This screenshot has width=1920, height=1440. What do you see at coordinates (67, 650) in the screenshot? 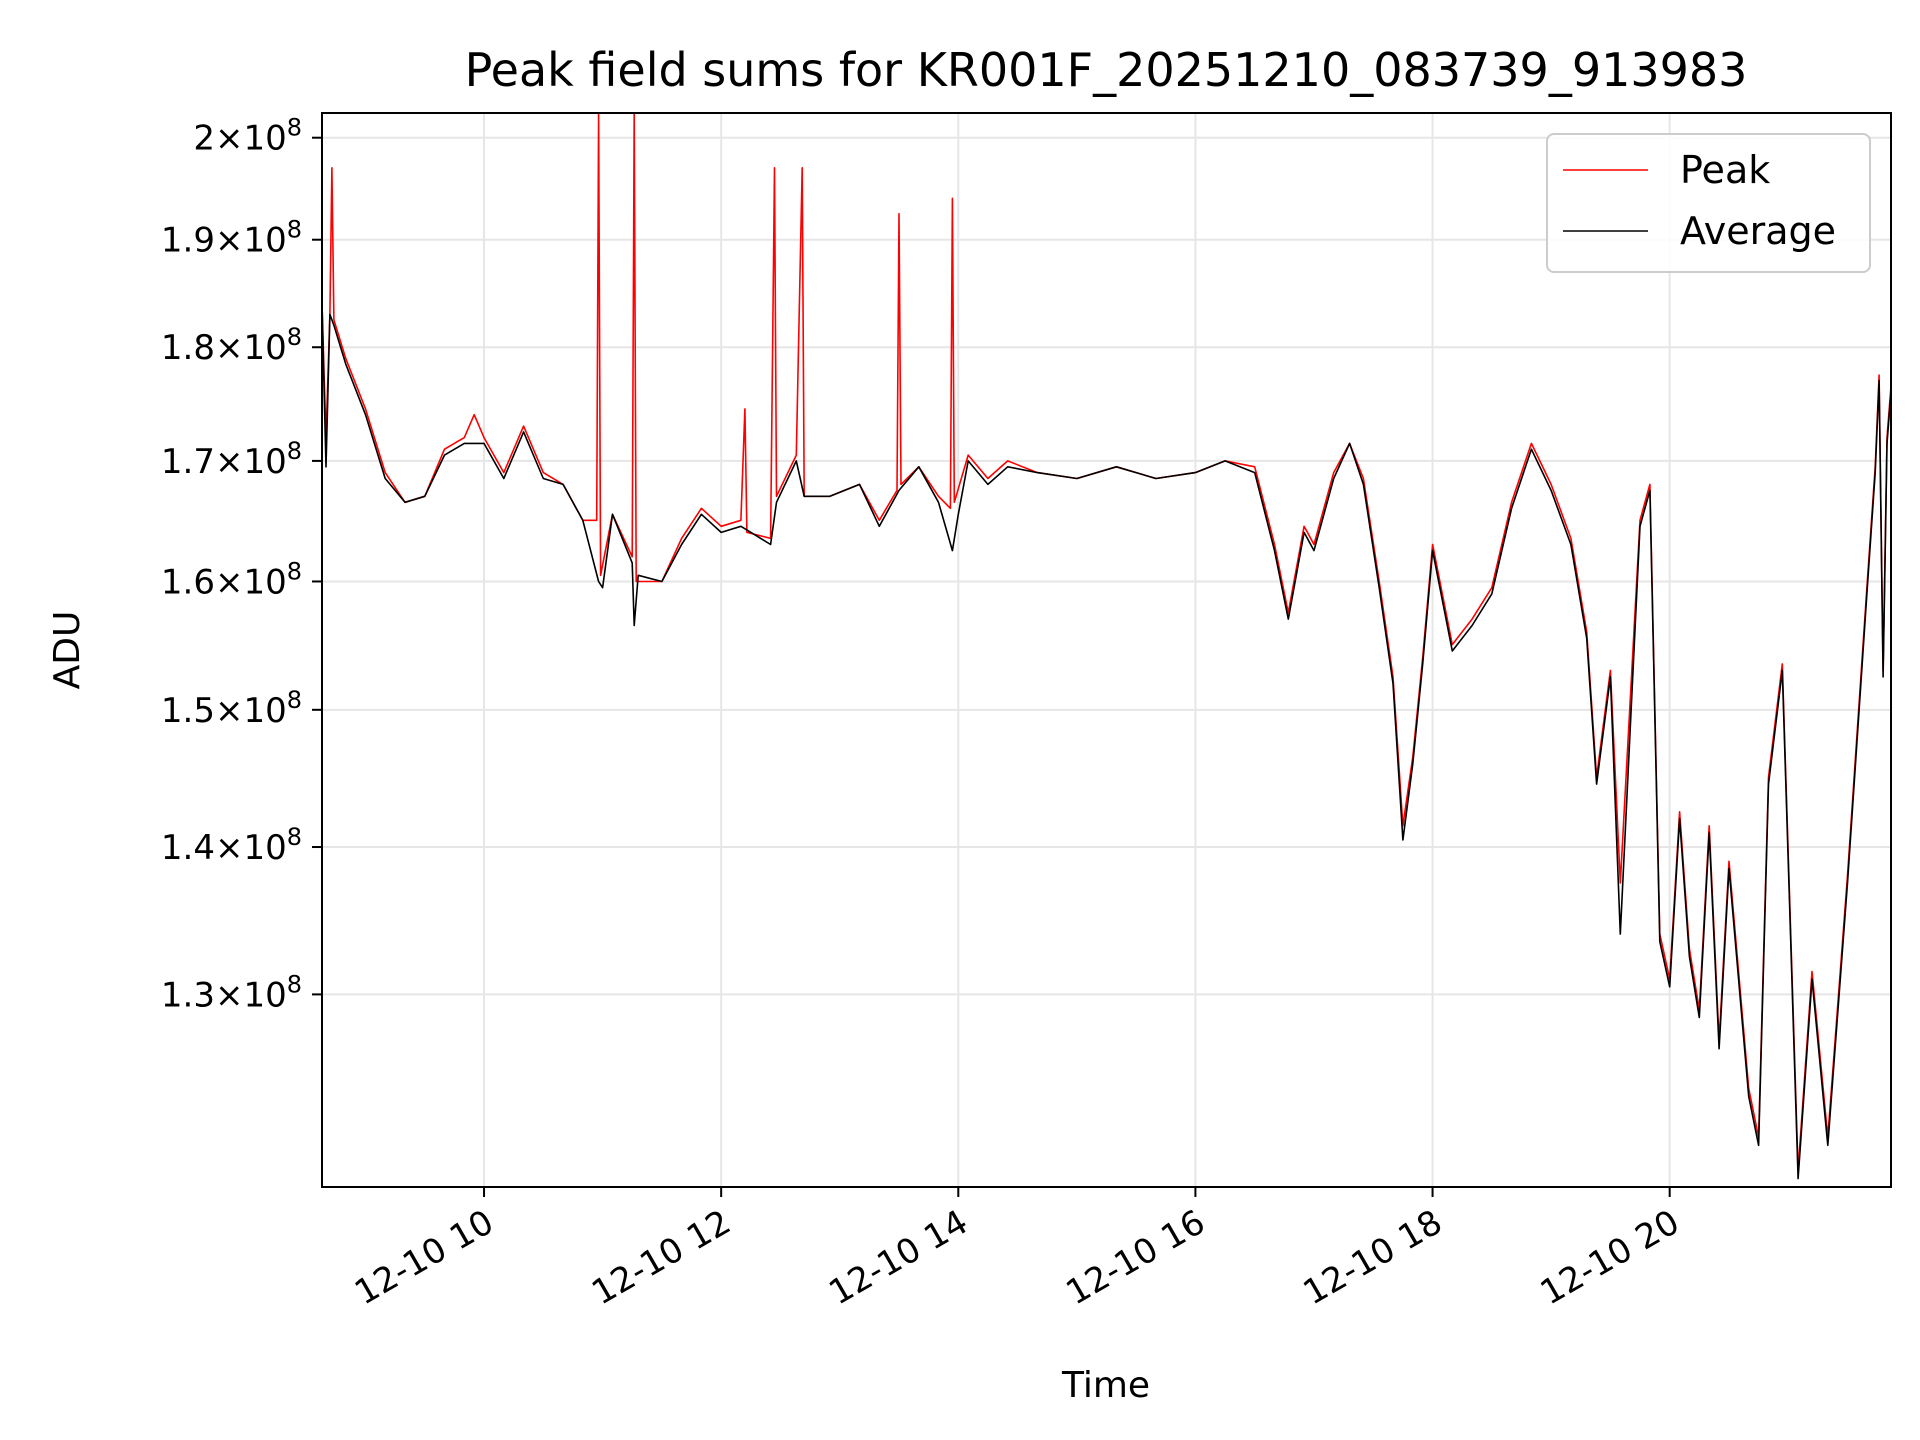
I see `y-axis-label: ADU` at bounding box center [67, 650].